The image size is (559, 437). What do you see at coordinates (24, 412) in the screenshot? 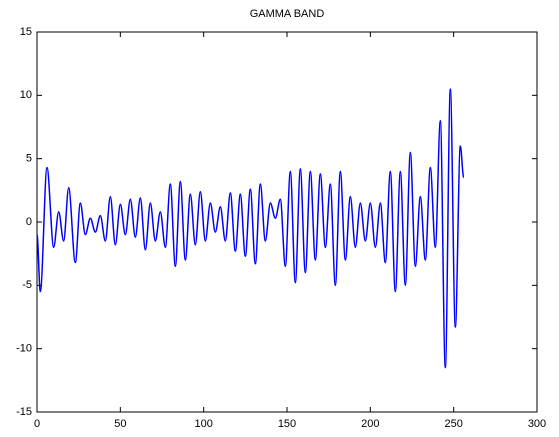
I see `y-tick-label: -15` at bounding box center [24, 412].